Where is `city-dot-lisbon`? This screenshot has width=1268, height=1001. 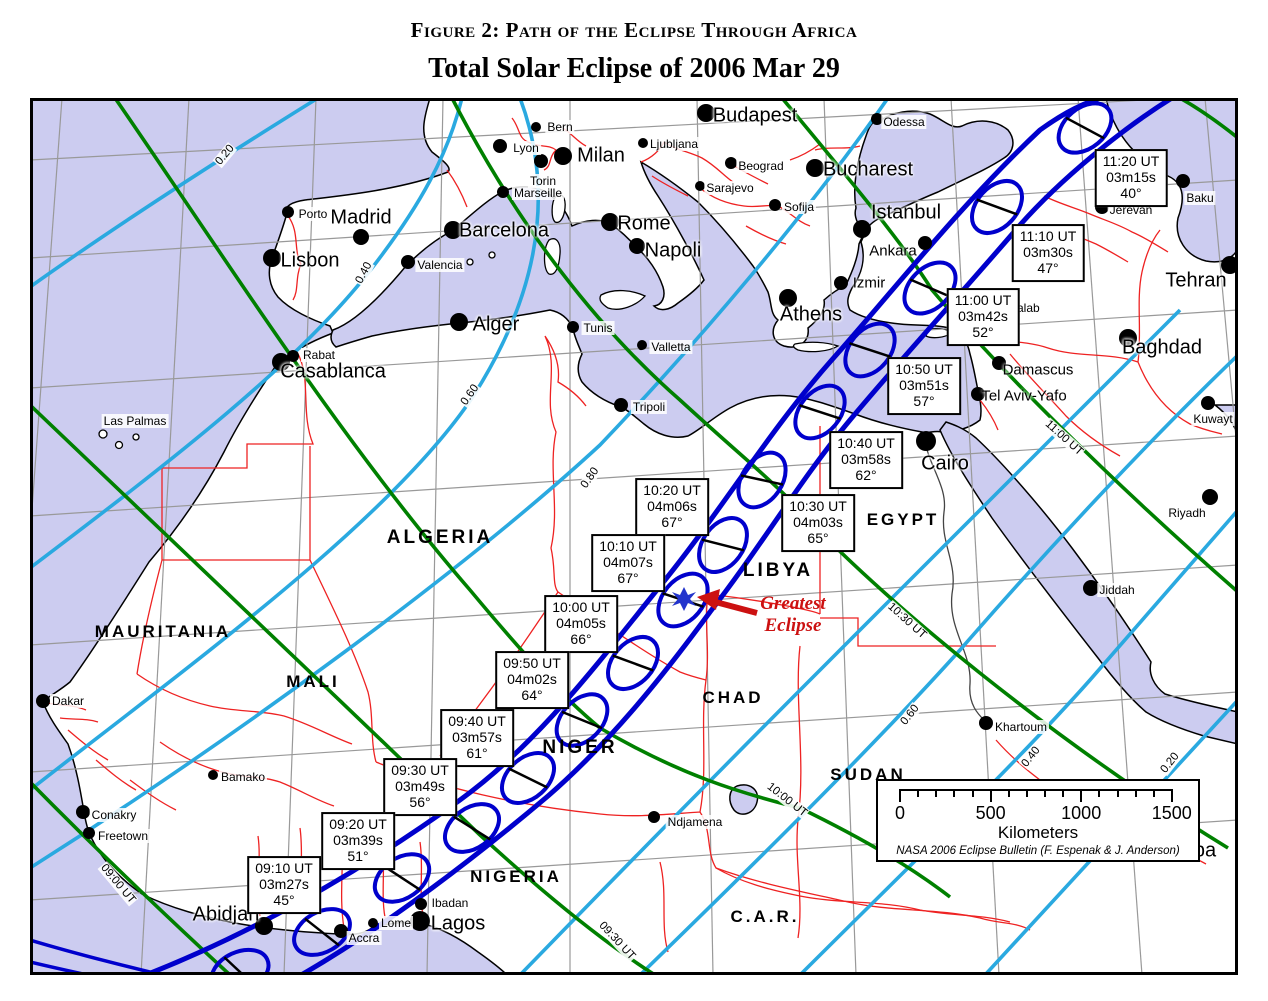
city-dot-lisbon is located at coordinates (272, 258).